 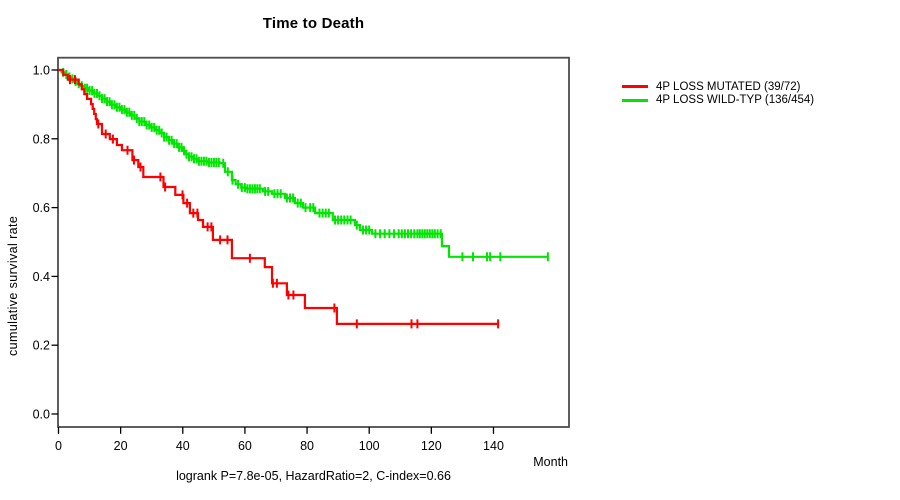 I want to click on x-tick-label: 120, so click(x=431, y=446).